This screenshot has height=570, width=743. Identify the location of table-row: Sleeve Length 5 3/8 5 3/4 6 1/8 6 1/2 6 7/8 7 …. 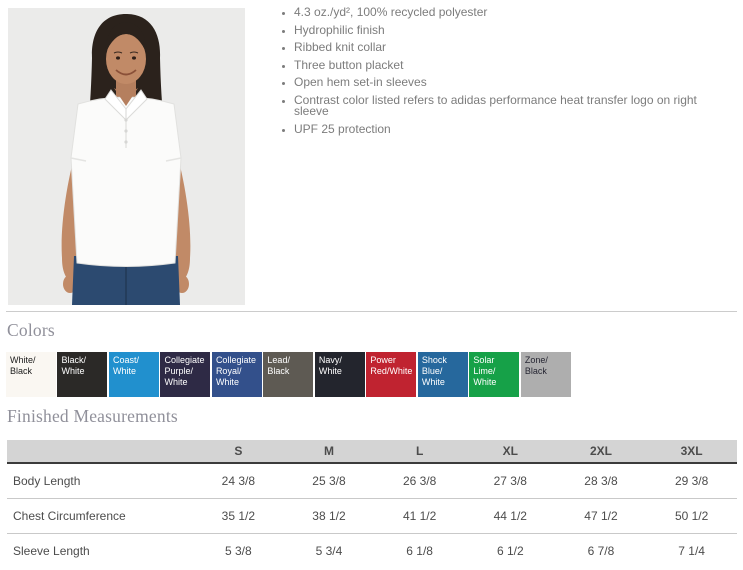
(372, 551).